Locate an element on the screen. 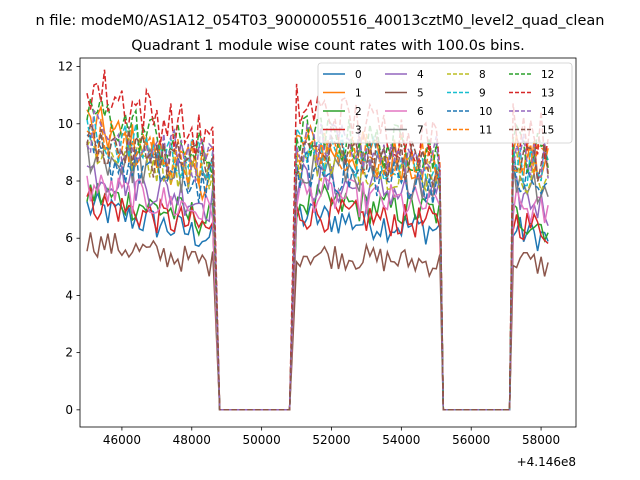 The height and width of the screenshot is (480, 640). legend-label-6: 6 is located at coordinates (420, 112).